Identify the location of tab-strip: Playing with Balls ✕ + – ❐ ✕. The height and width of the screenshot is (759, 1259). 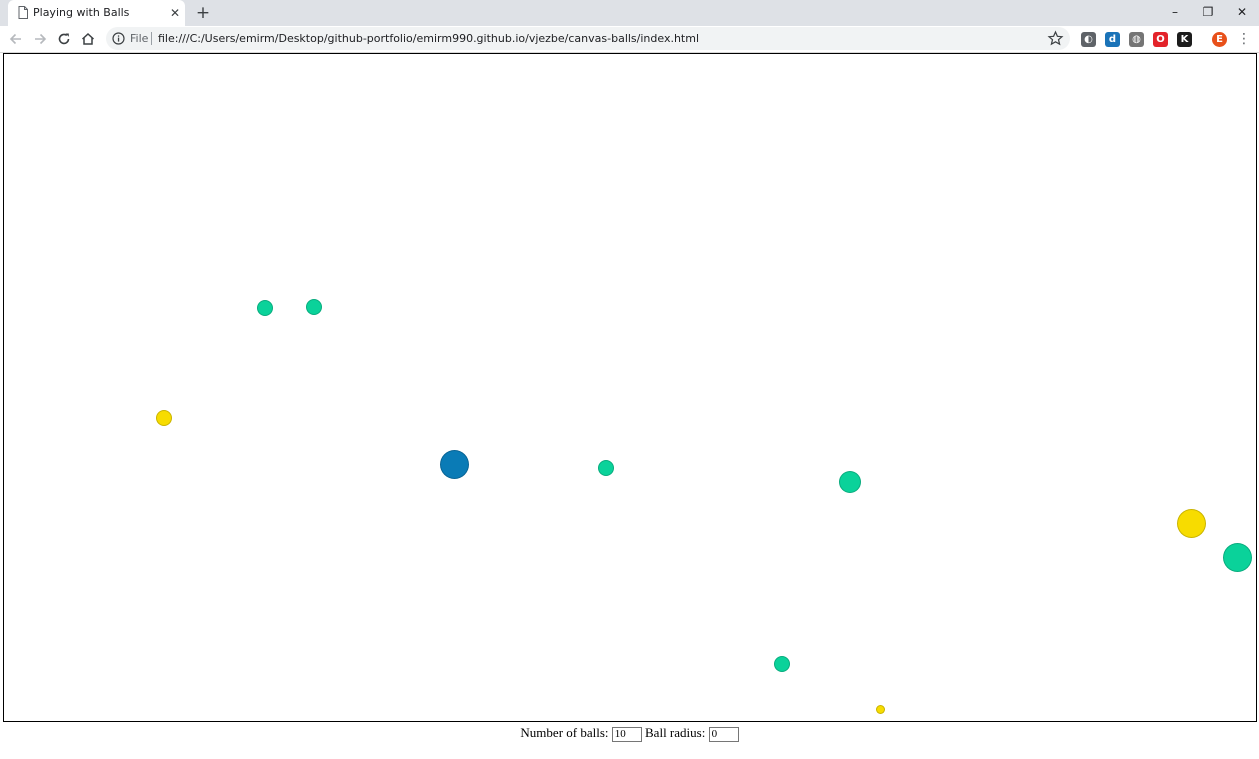
(629, 13).